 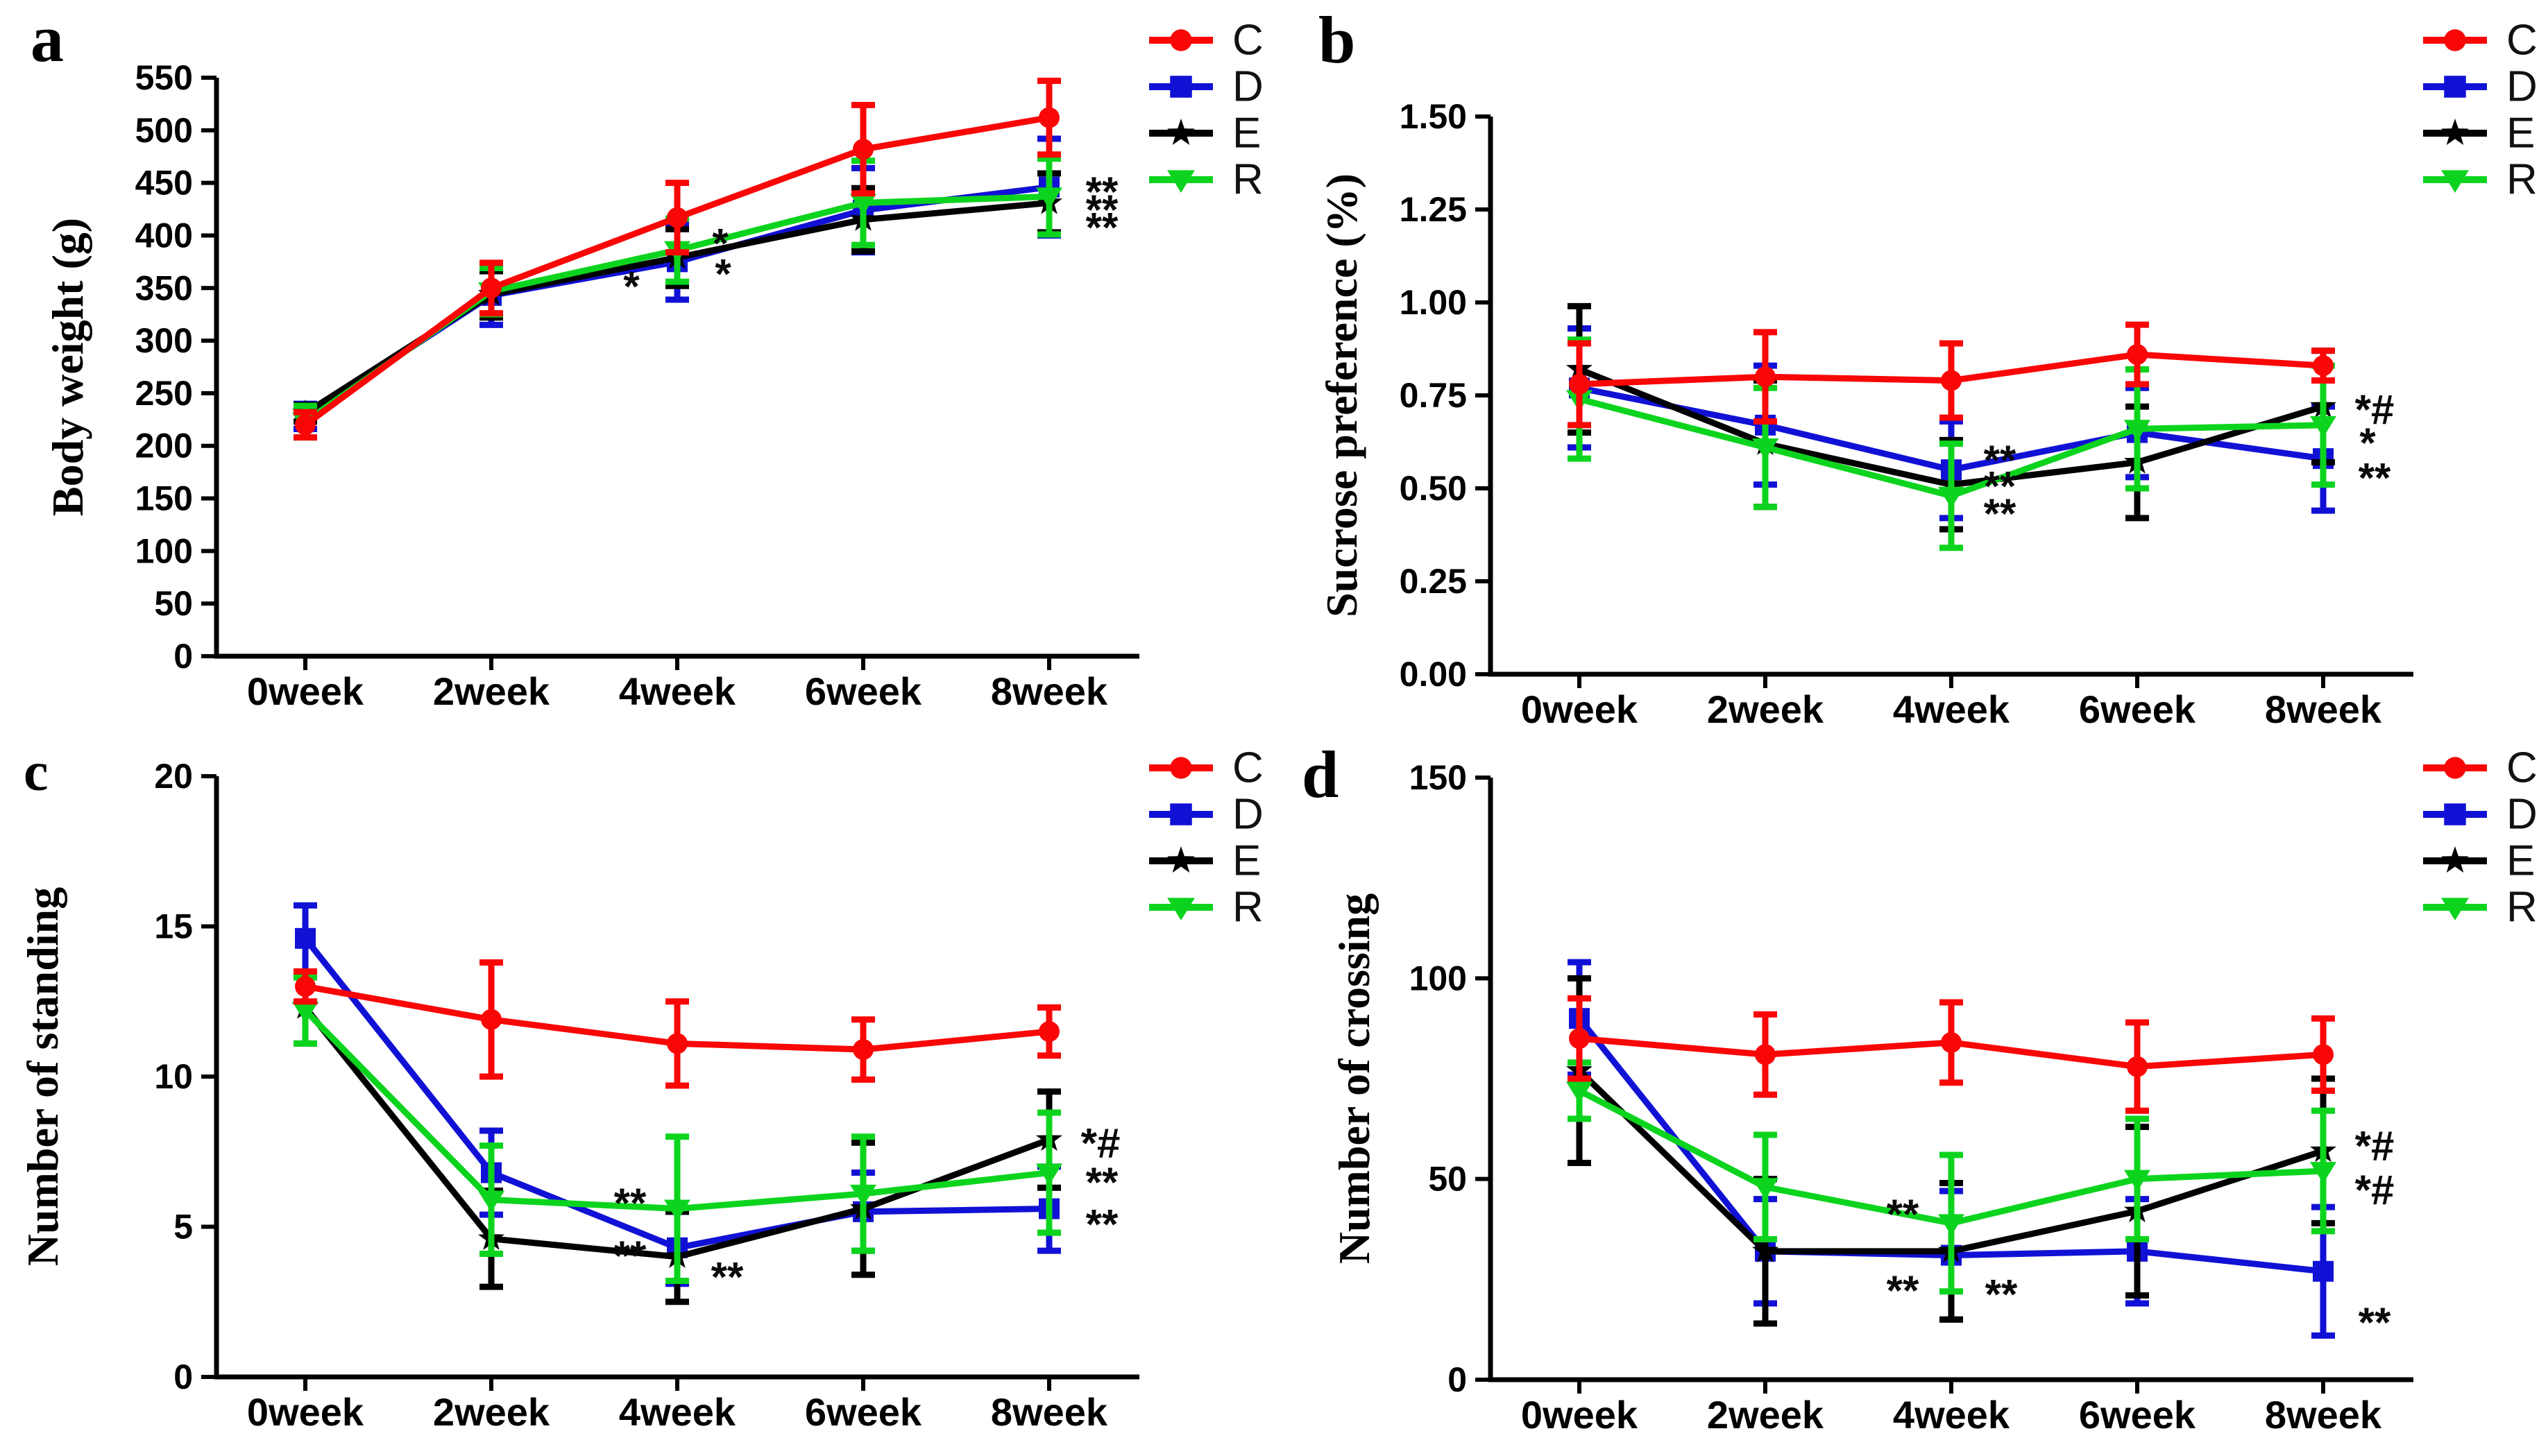 I want to click on significance-annotation: *#, so click(x=2375, y=409).